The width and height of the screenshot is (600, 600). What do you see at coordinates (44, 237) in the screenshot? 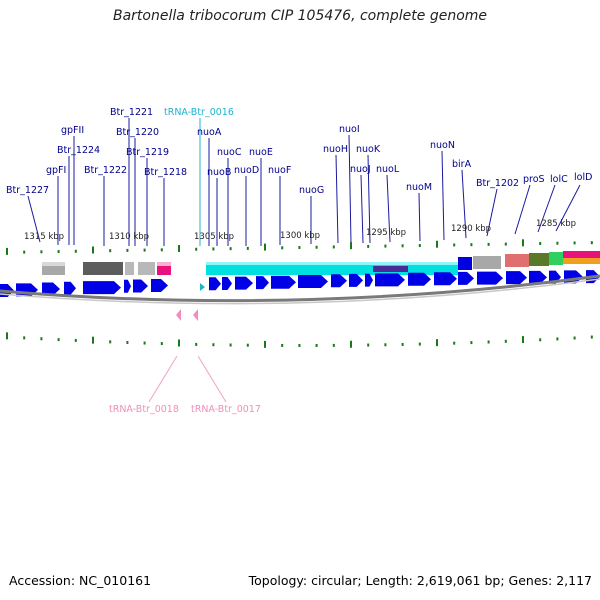
I see `scale-label: 1315 kbp` at bounding box center [44, 237].